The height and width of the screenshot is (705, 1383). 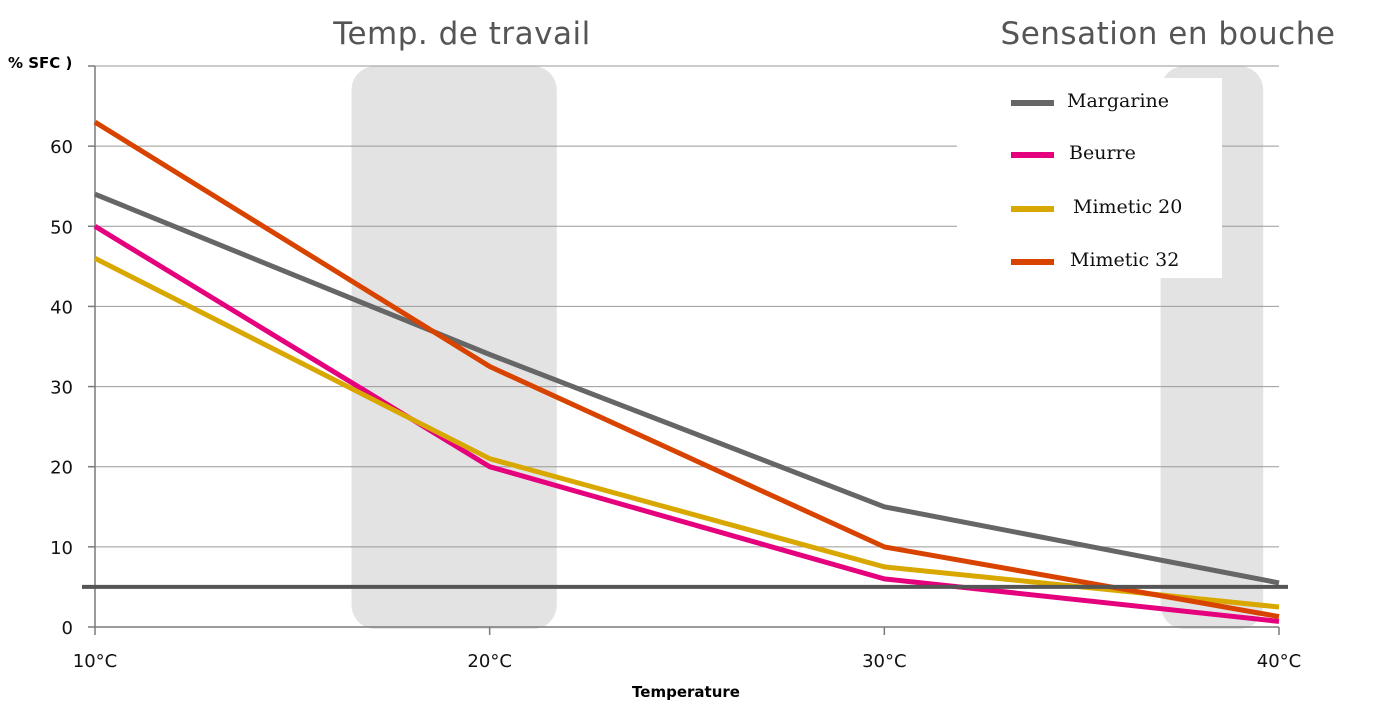 I want to click on y-tick-label: 60, so click(x=61, y=147).